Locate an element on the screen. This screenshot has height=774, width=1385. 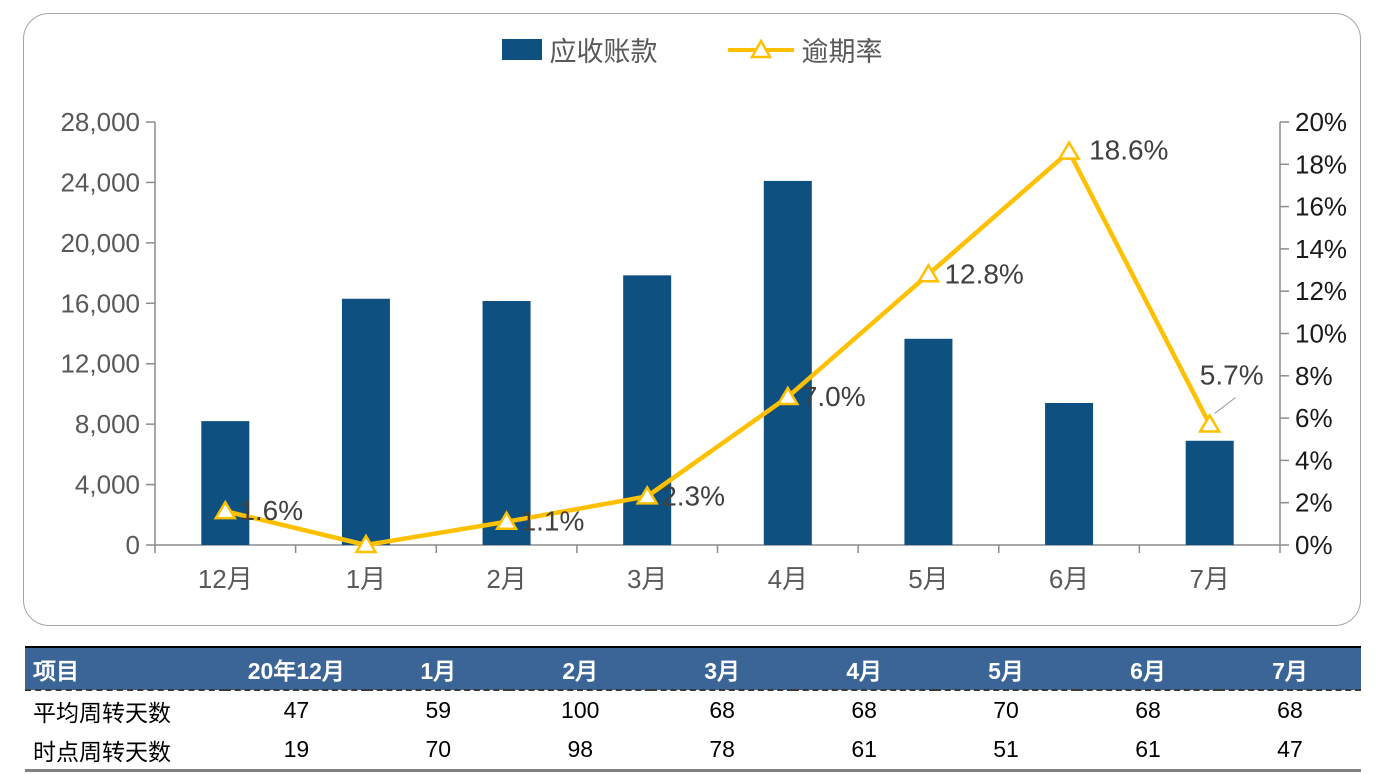
left-axis-tick-label: 8,000 is located at coordinates (107, 424).